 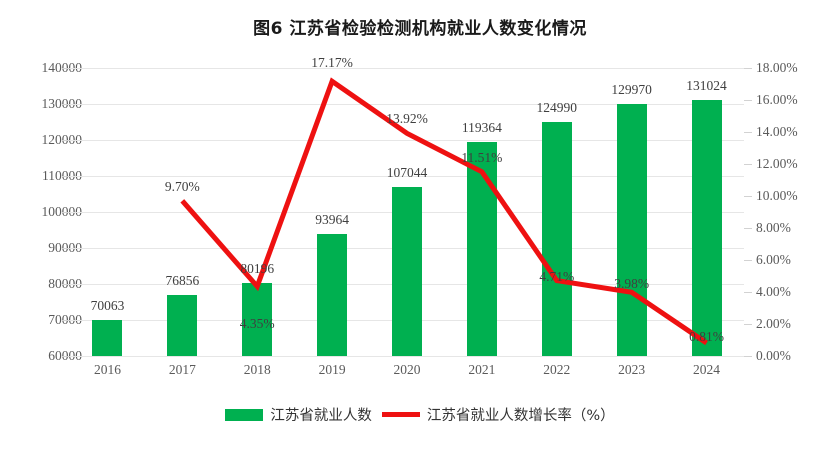 What do you see at coordinates (520, 416) in the screenshot?
I see `legend-label-line: 江苏省就业人数增长率（%）` at bounding box center [520, 416].